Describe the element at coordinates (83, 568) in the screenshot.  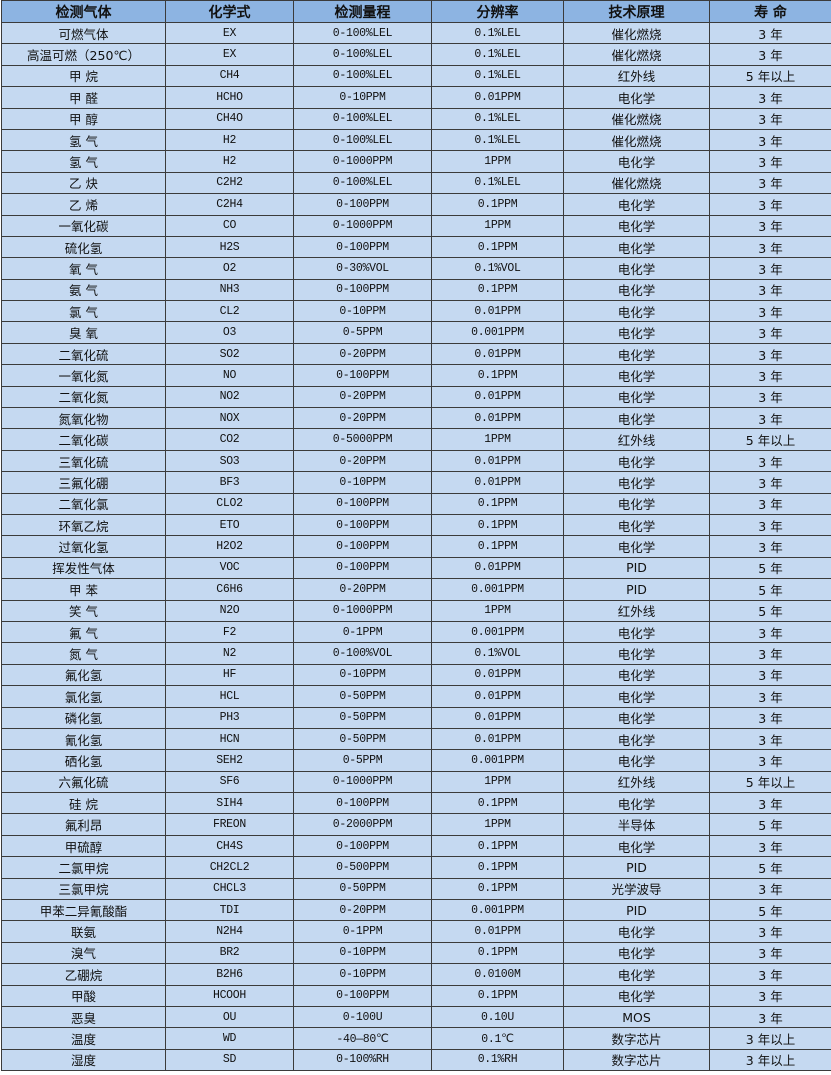
I see `cell-gas: 挥发性气体` at that location.